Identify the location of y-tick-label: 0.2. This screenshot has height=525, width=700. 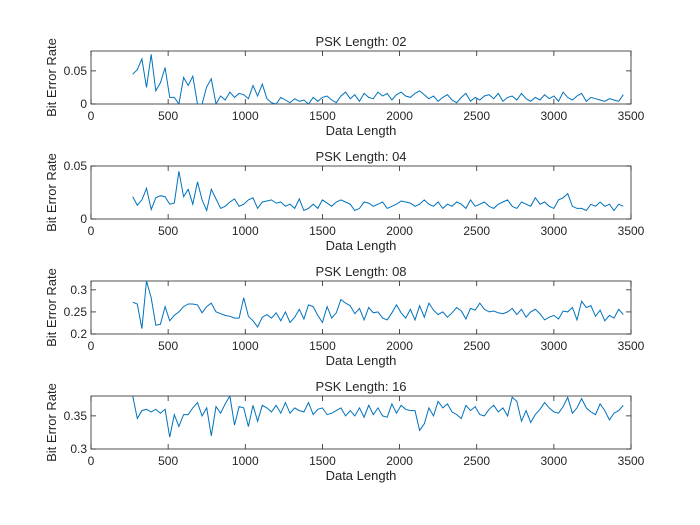
(78, 334).